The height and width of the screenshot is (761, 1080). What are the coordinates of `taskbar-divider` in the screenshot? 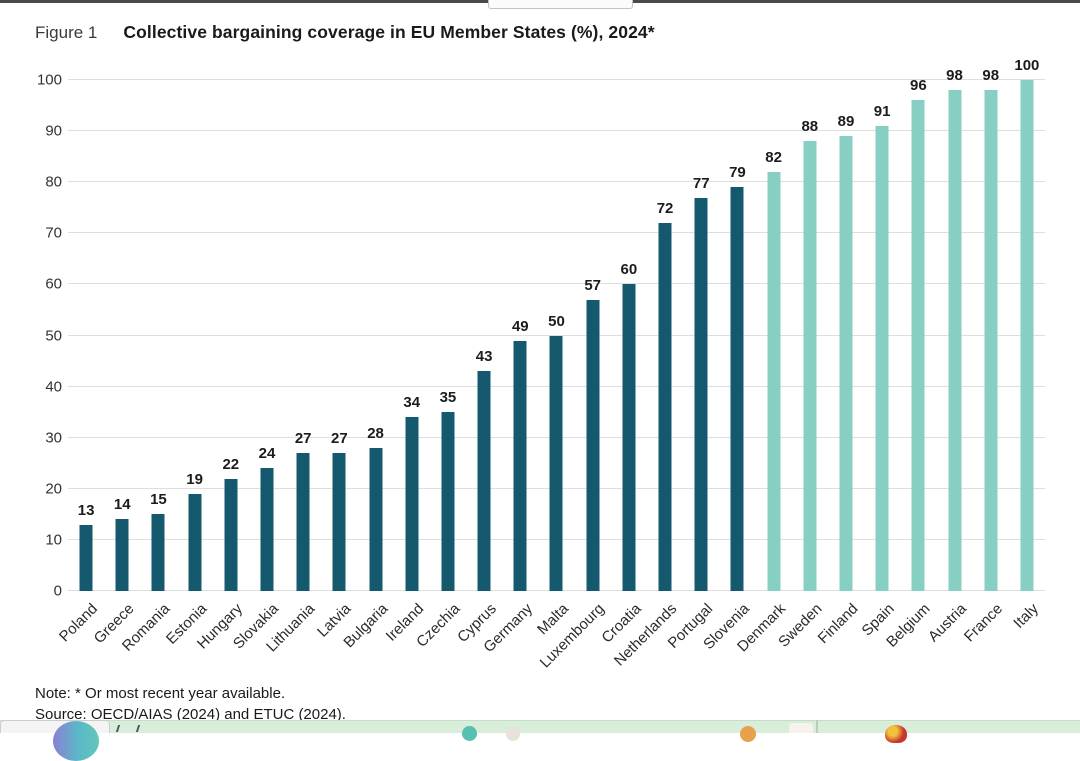 It's located at (817, 726).